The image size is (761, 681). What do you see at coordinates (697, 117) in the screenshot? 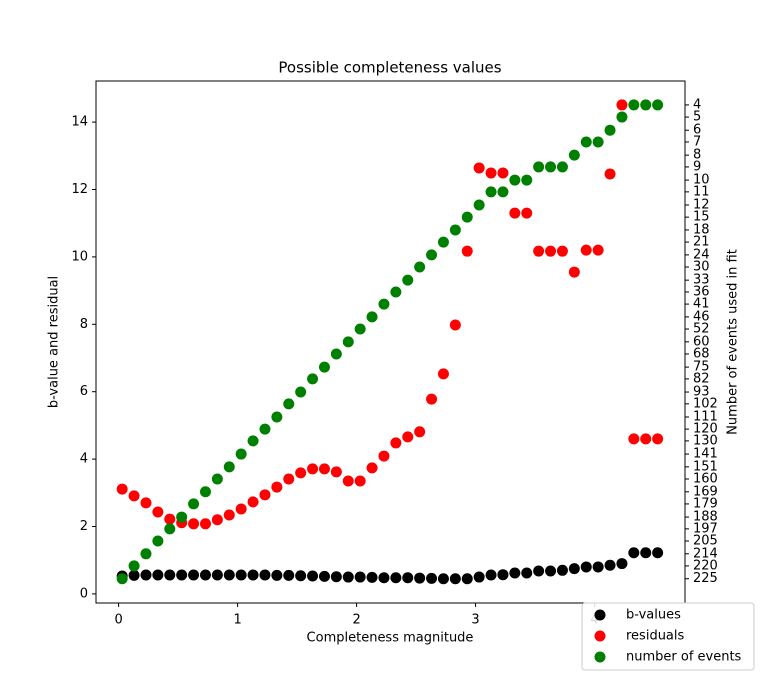
I see `y2-tick-label: 5` at bounding box center [697, 117].